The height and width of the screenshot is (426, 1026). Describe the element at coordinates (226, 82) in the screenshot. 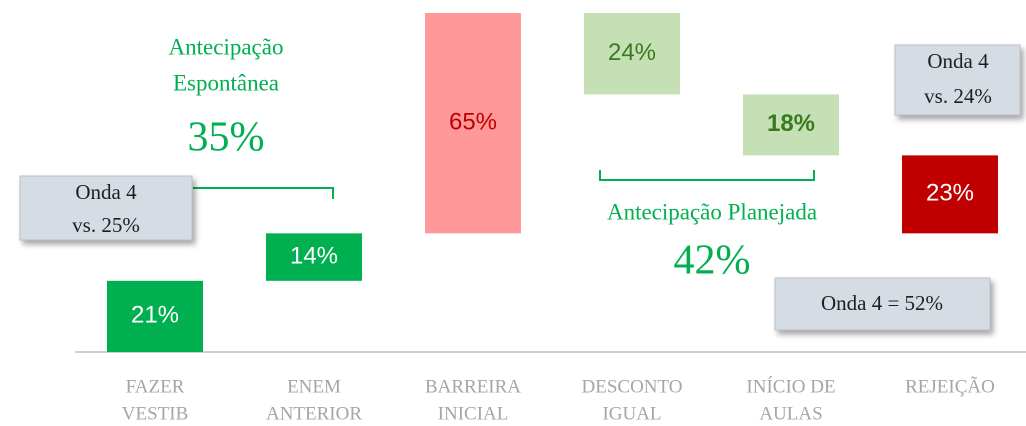

I see `group-name: Espontânea` at that location.